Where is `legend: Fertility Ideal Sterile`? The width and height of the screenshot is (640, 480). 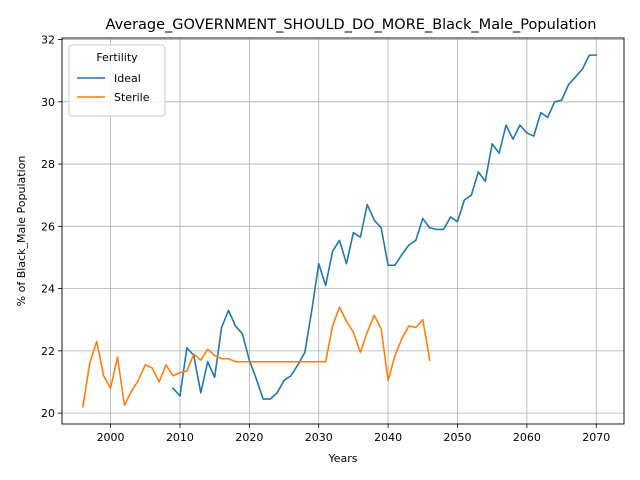
legend: Fertility Ideal Sterile is located at coordinates (117, 80).